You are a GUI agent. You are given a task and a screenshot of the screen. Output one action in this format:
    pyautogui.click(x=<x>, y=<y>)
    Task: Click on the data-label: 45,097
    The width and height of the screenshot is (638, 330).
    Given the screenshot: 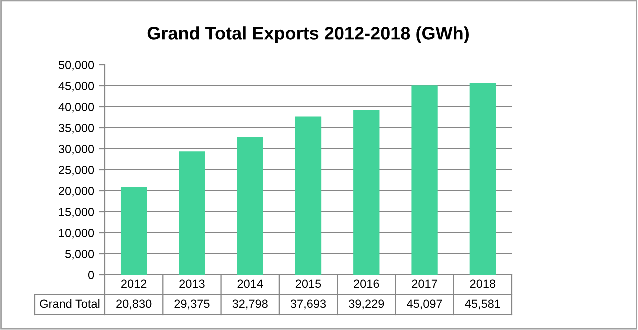 What is the action you would take?
    pyautogui.click(x=424, y=305)
    